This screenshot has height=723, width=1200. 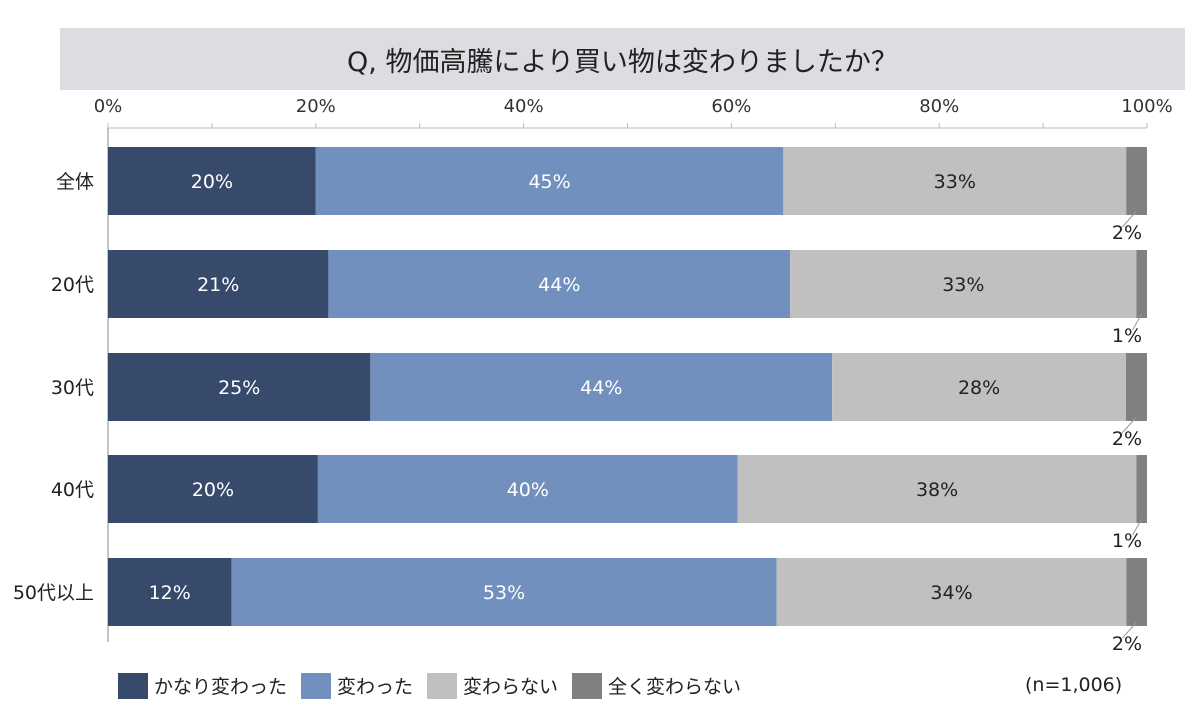 I want to click on data-label: 28%, so click(x=979, y=388).